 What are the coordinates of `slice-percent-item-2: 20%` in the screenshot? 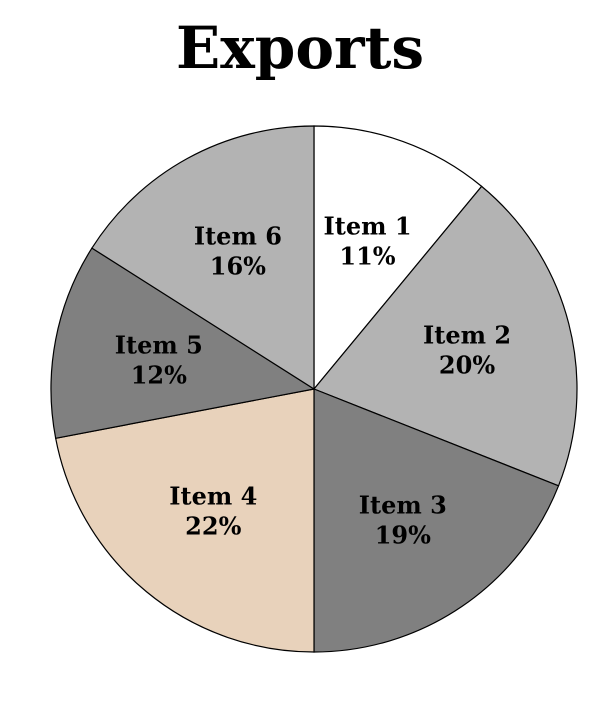 It's located at (467, 365).